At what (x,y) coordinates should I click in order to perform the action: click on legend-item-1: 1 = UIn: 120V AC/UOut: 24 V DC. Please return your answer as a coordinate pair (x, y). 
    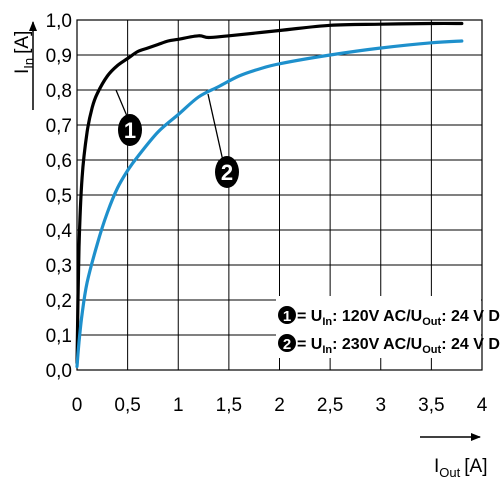
    Looking at the image, I should click on (389, 317).